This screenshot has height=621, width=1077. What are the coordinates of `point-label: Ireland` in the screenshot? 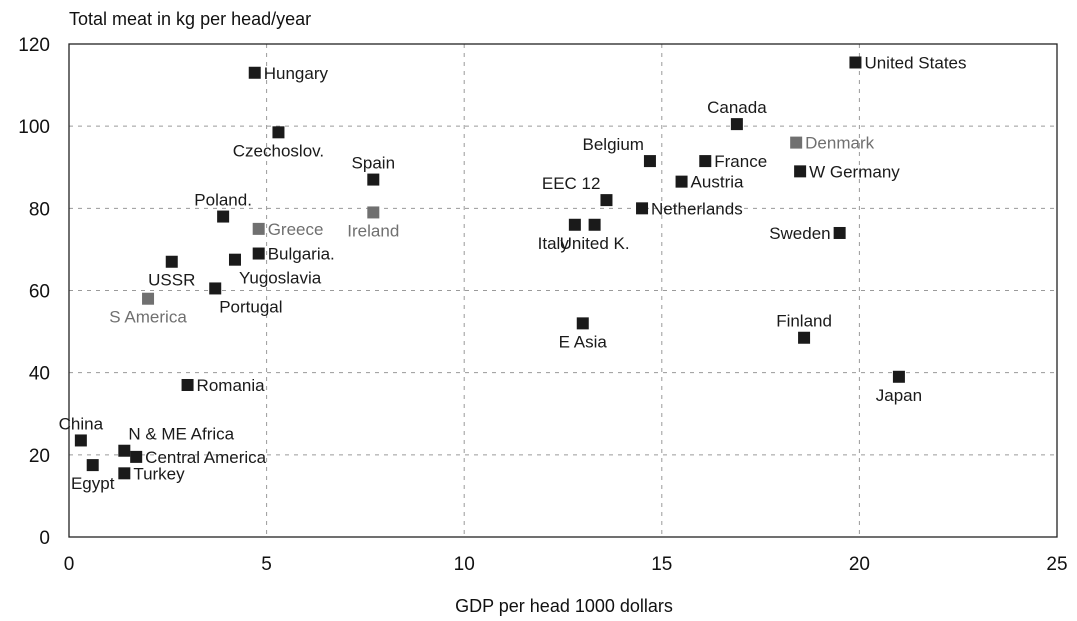 It's located at (373, 230).